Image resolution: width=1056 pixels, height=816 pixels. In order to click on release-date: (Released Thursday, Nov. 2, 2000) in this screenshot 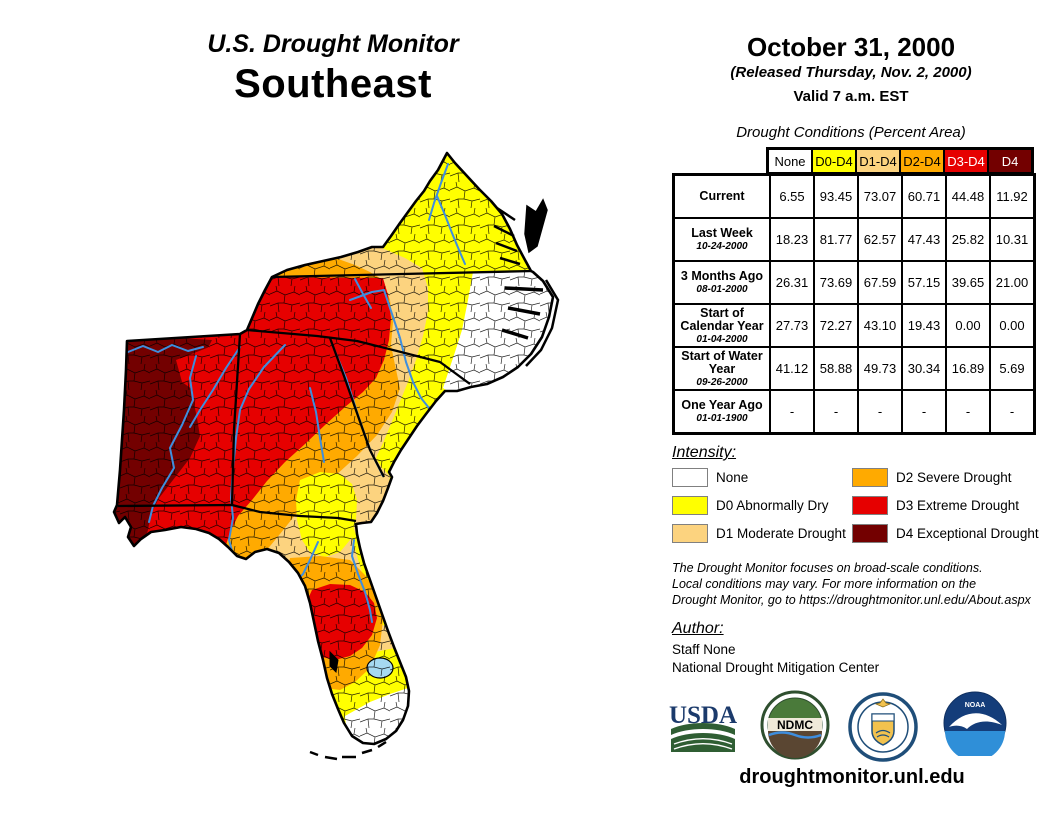, I will do `click(851, 72)`.